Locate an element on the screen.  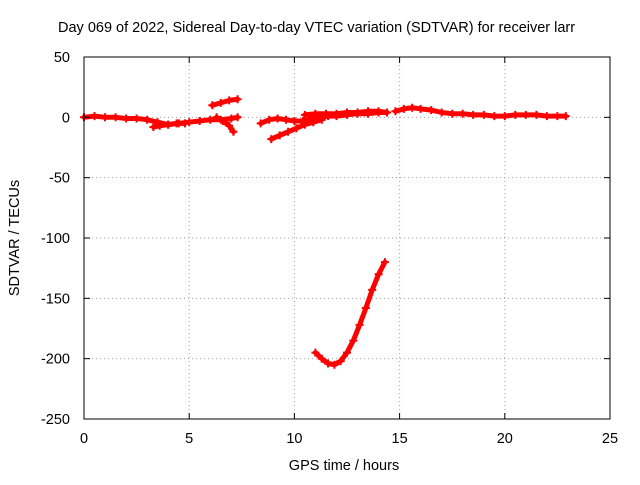
y-tick-label: -200 is located at coordinates (55, 360).